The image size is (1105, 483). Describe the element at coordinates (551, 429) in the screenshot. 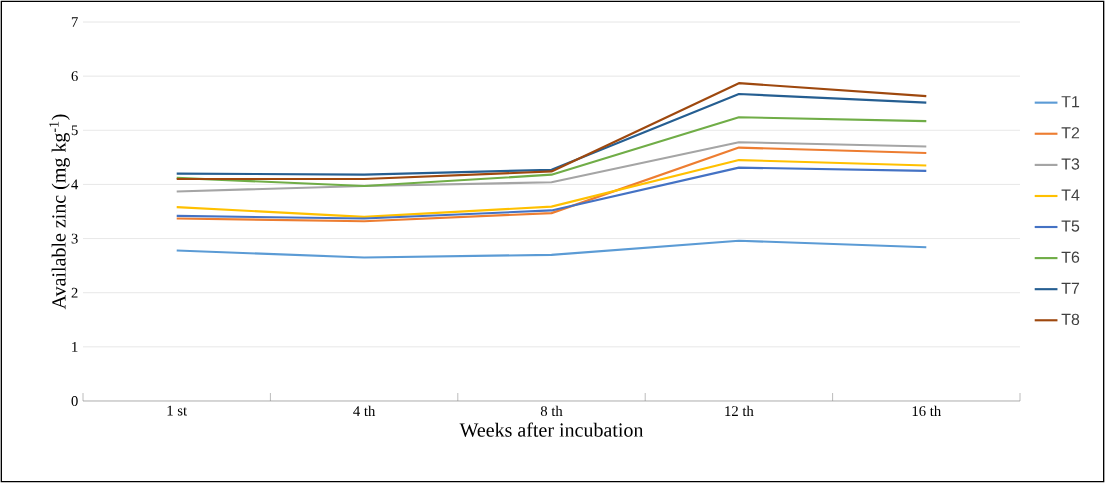

I see `x-axis-title: Weeks after incubation` at that location.